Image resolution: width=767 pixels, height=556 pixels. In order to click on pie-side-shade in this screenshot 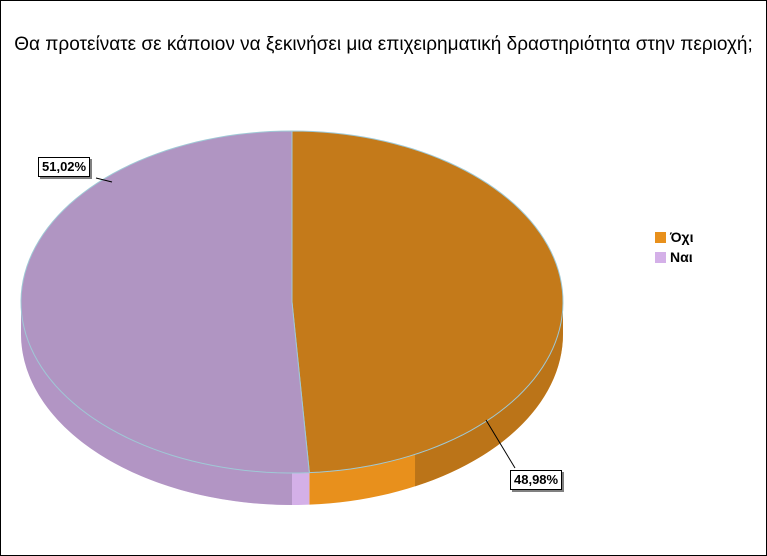, I will do `click(156, 403)`.